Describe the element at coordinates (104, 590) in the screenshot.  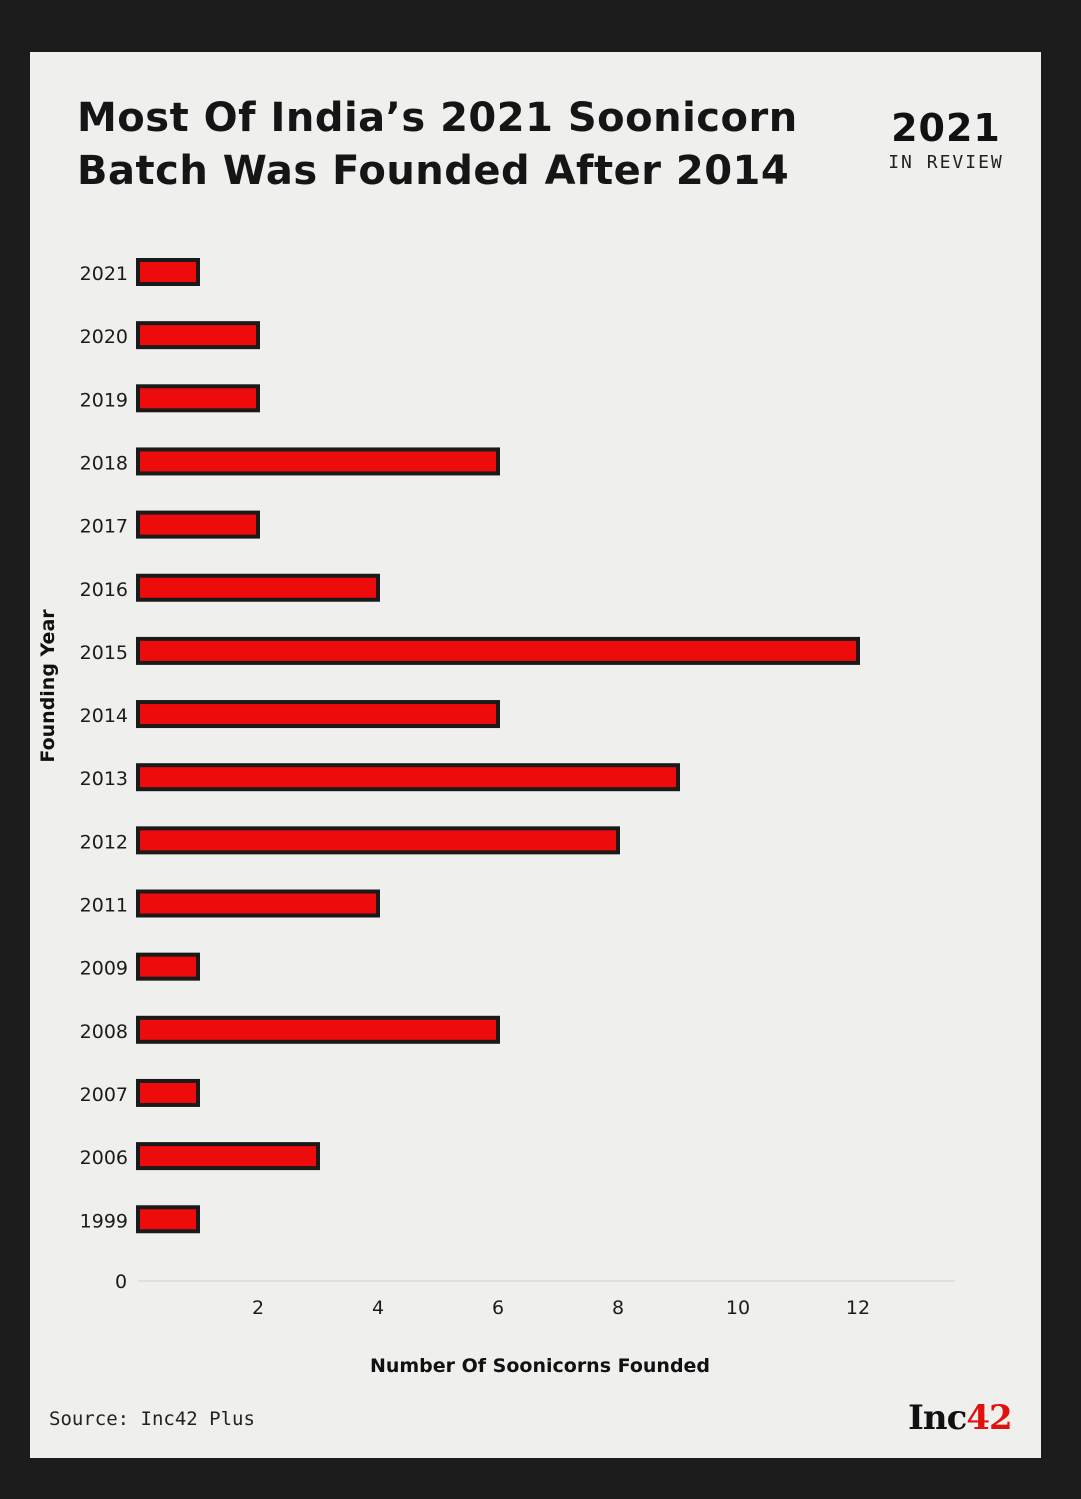
I see `y-tick-label-2016: 2016` at that location.